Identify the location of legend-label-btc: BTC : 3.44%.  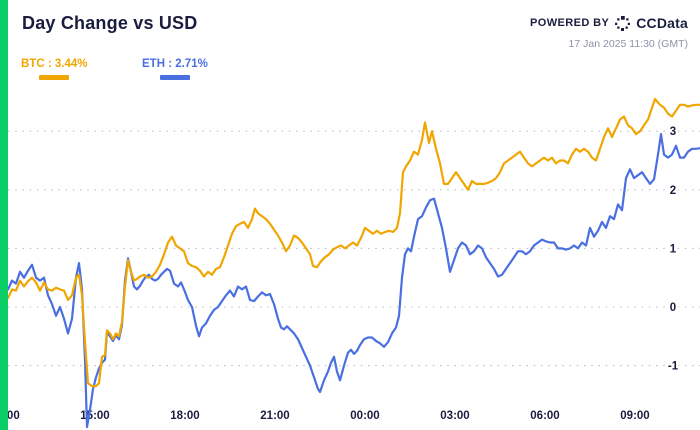
(54, 64).